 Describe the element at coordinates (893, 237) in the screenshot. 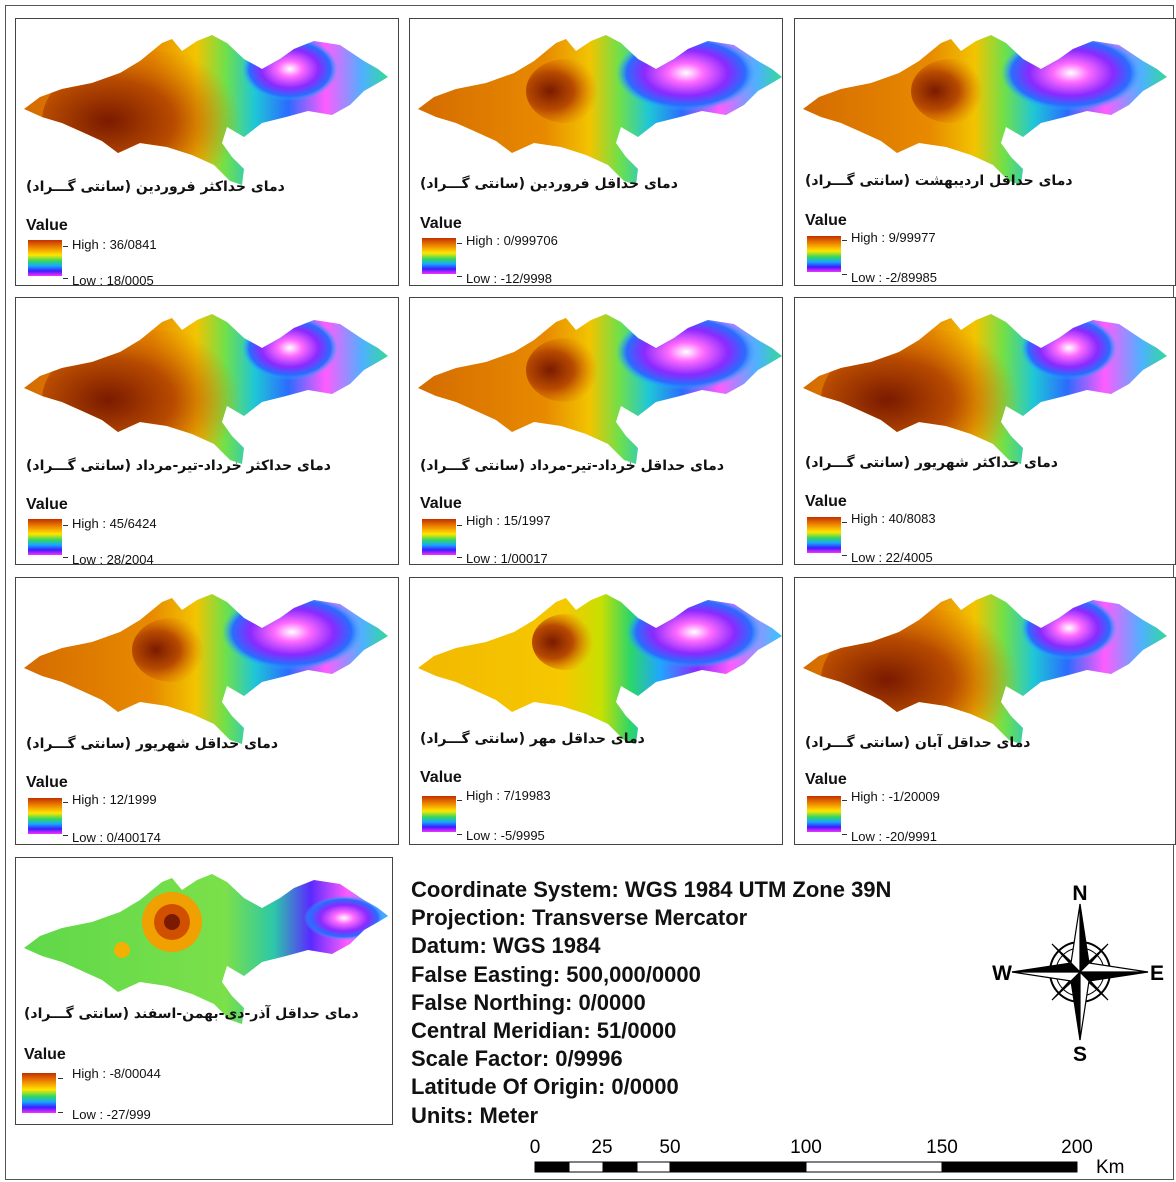

I see `legend-high: High : 9/99977` at that location.